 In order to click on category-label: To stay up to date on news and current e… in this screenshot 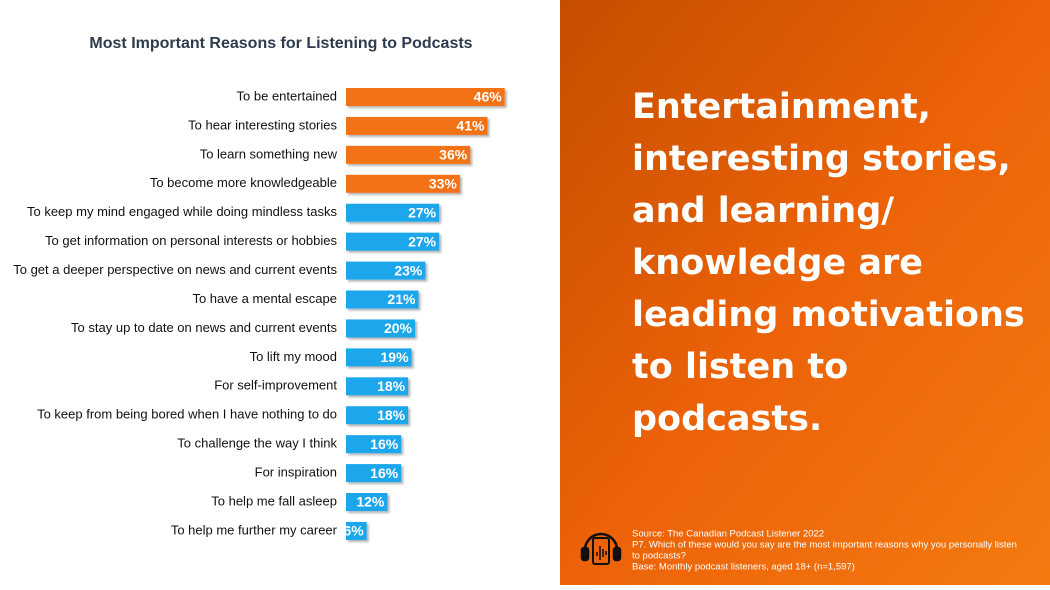, I will do `click(204, 327)`.